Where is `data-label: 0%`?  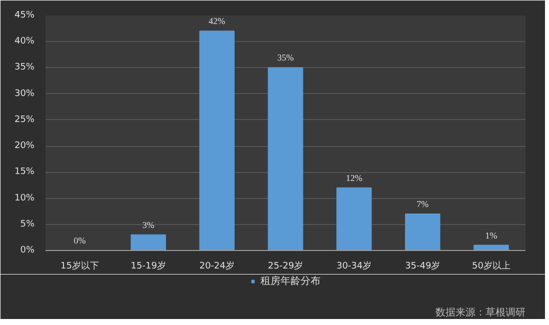
data-label: 0% is located at coordinates (80, 241).